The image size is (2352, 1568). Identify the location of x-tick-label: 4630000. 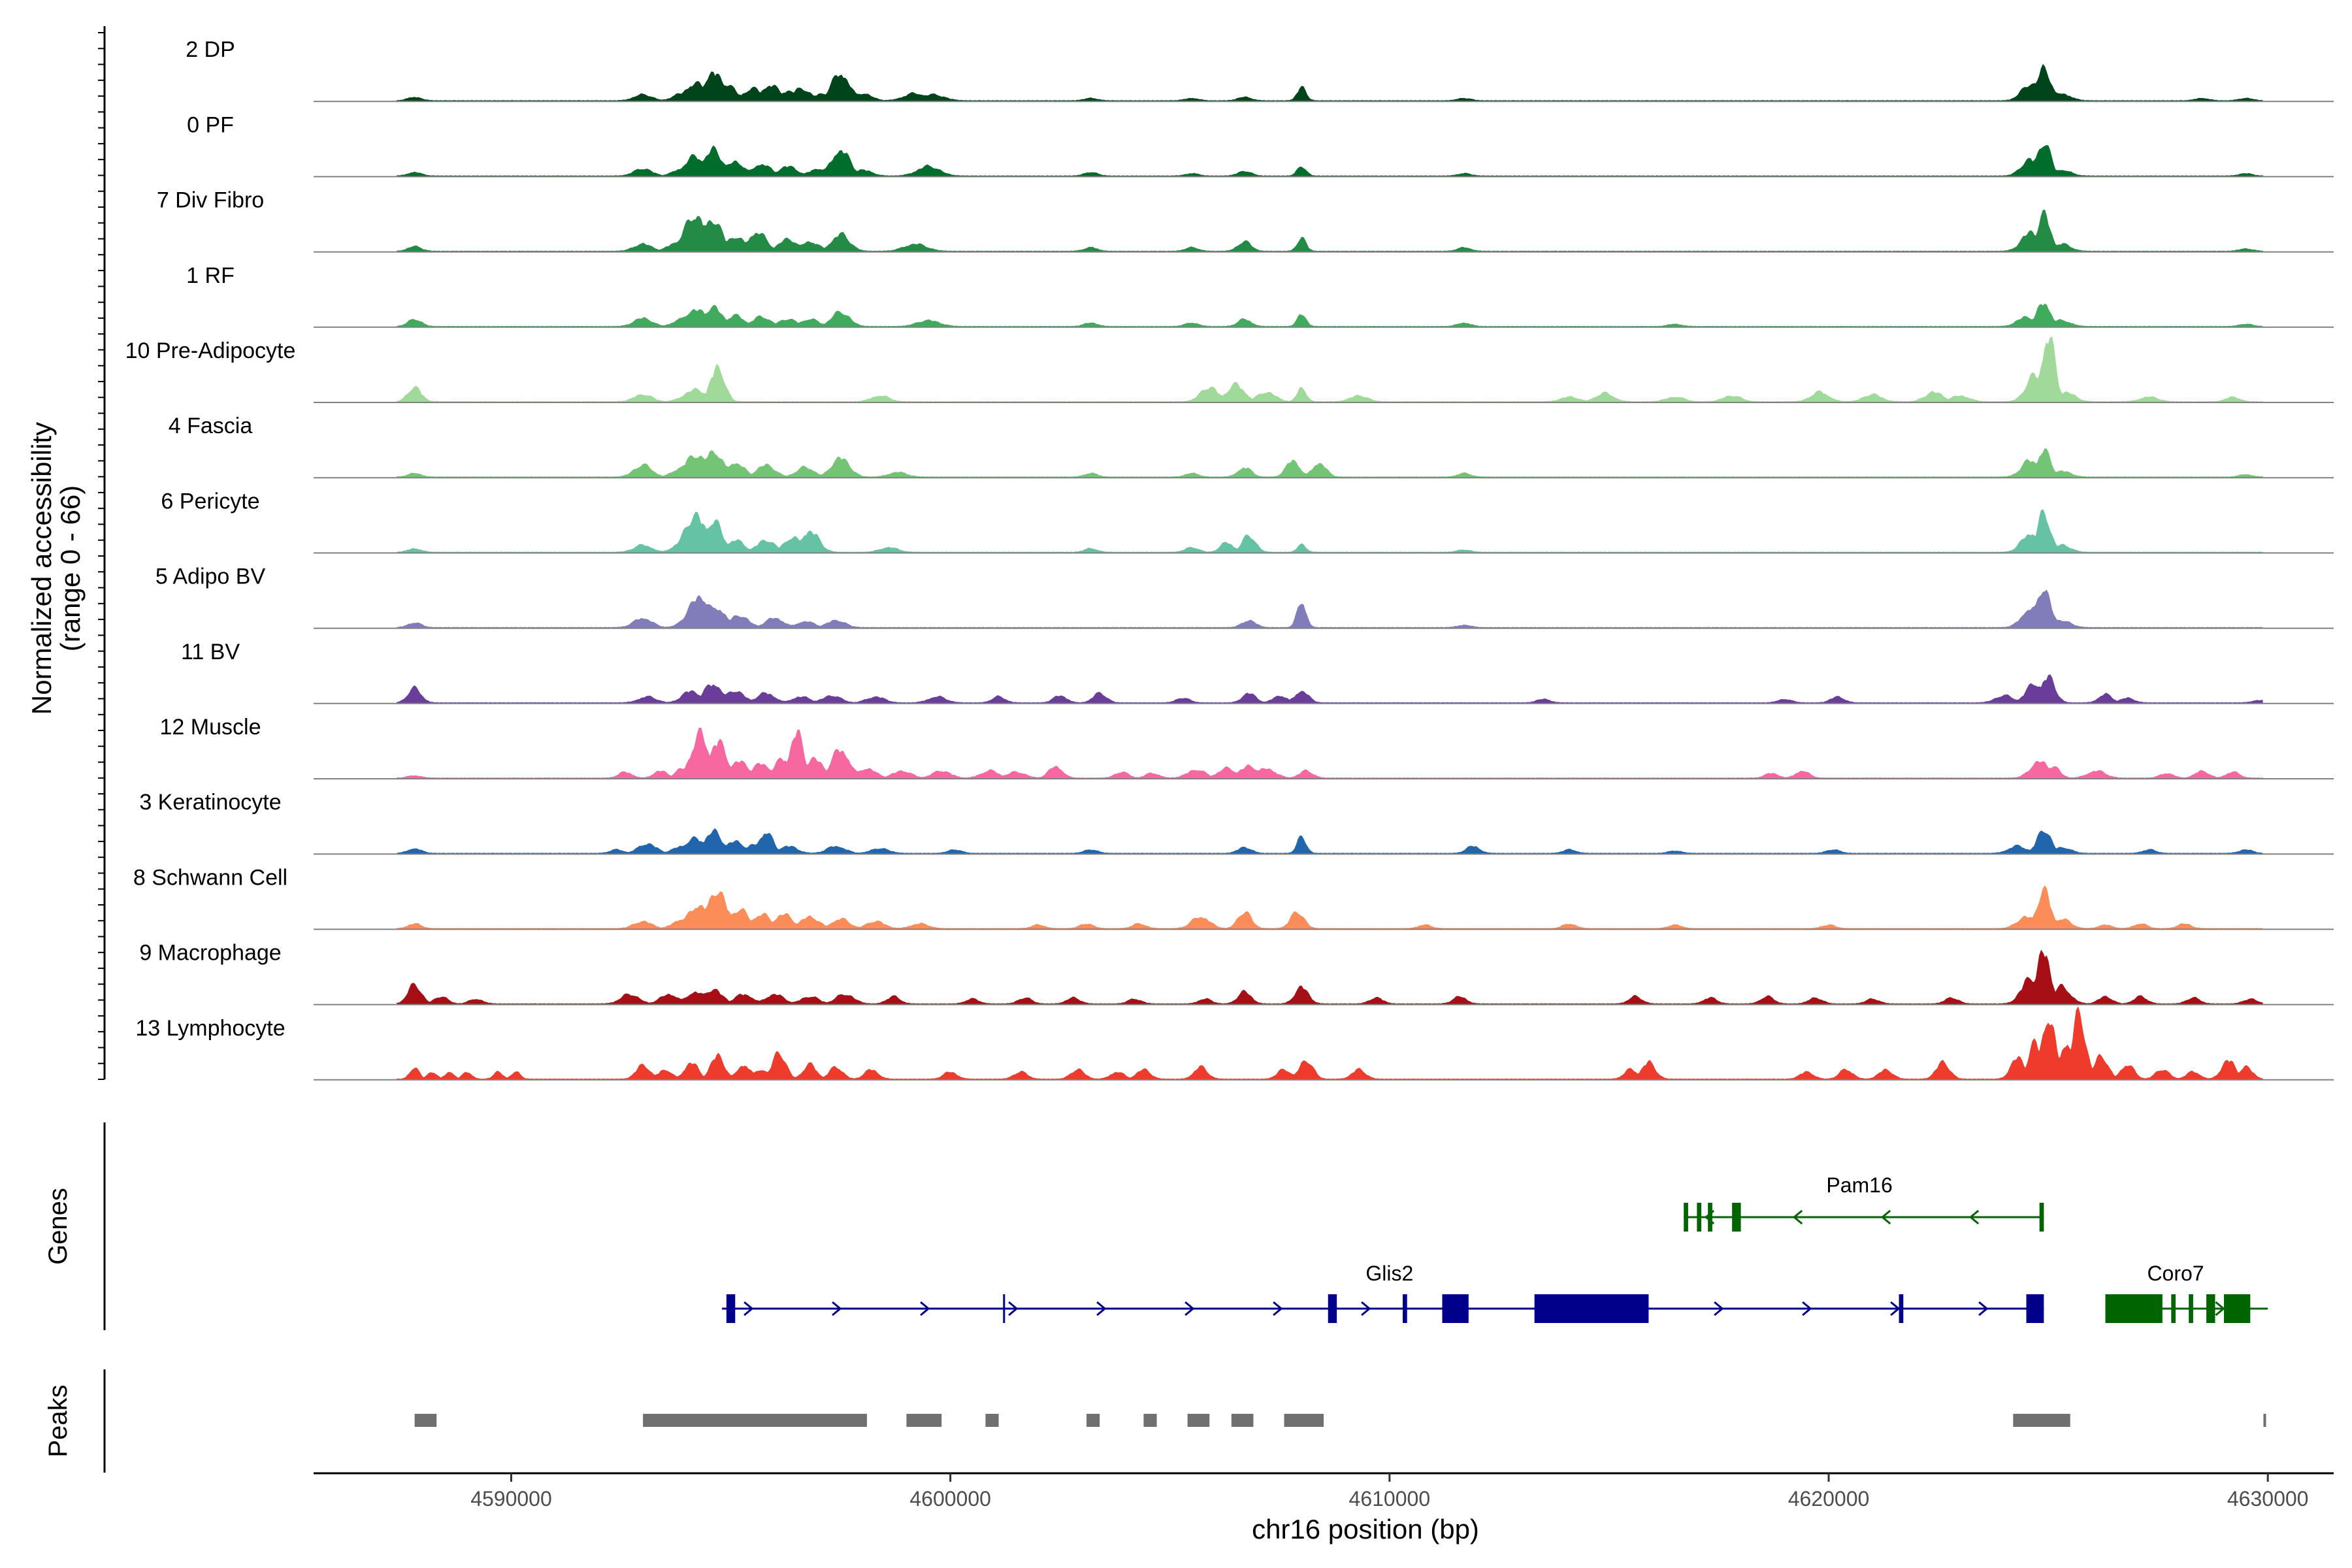
(2268, 1499).